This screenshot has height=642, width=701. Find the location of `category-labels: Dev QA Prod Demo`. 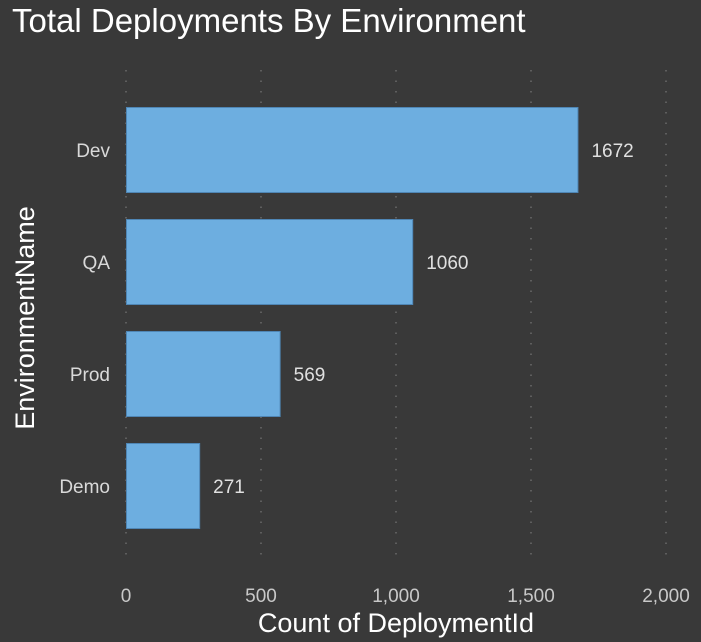

category-labels: Dev QA Prod Demo is located at coordinates (84, 319).